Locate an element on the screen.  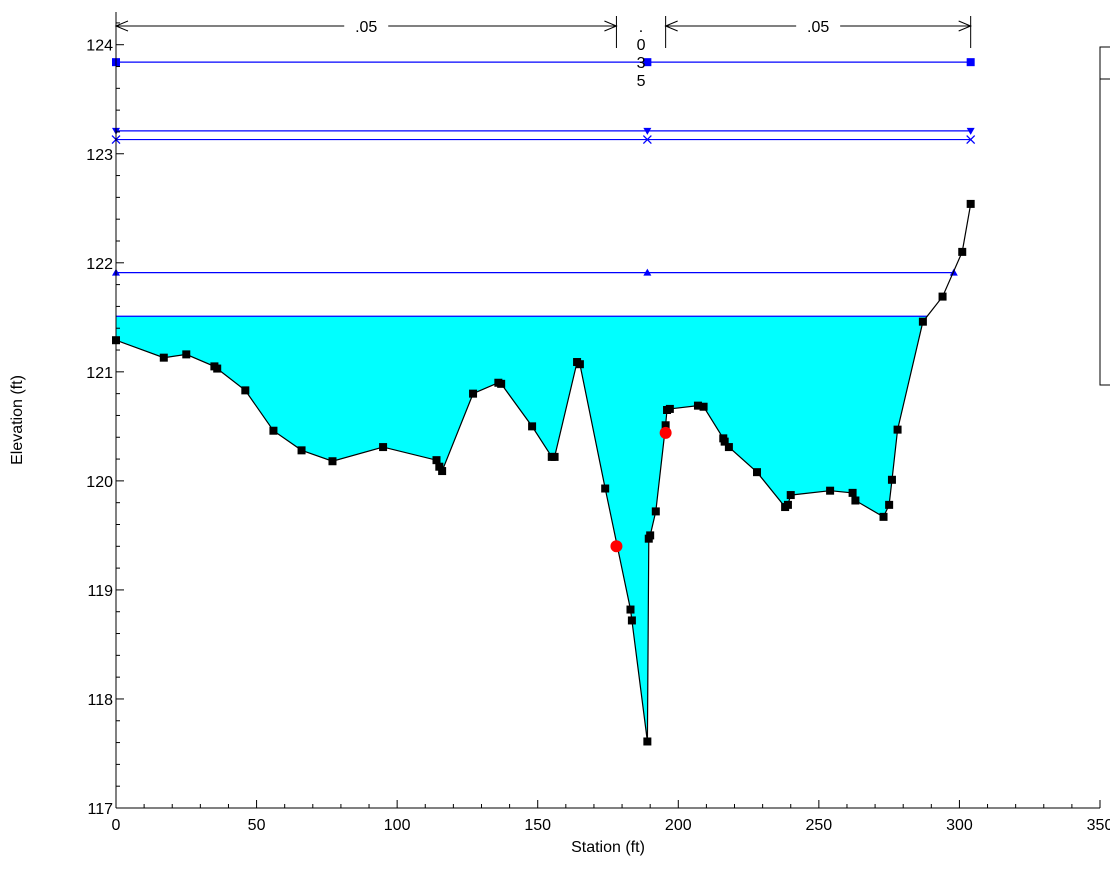
manning-n-label: 5 is located at coordinates (641, 81).